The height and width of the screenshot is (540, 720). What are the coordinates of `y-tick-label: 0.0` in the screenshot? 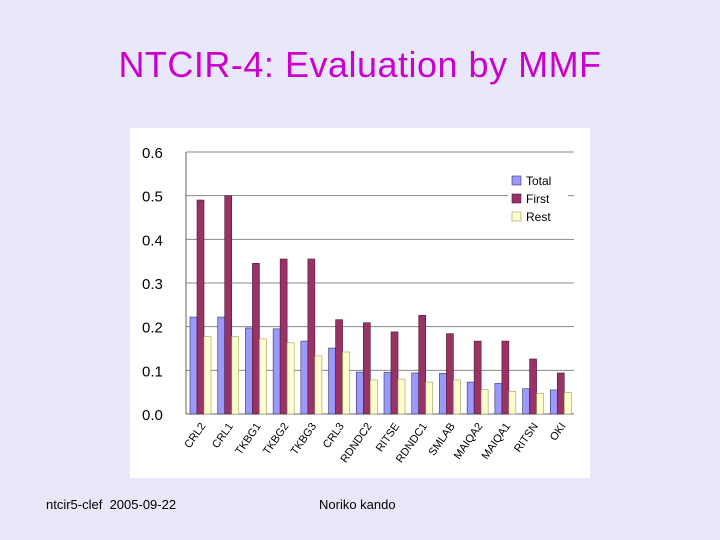 It's located at (152, 415).